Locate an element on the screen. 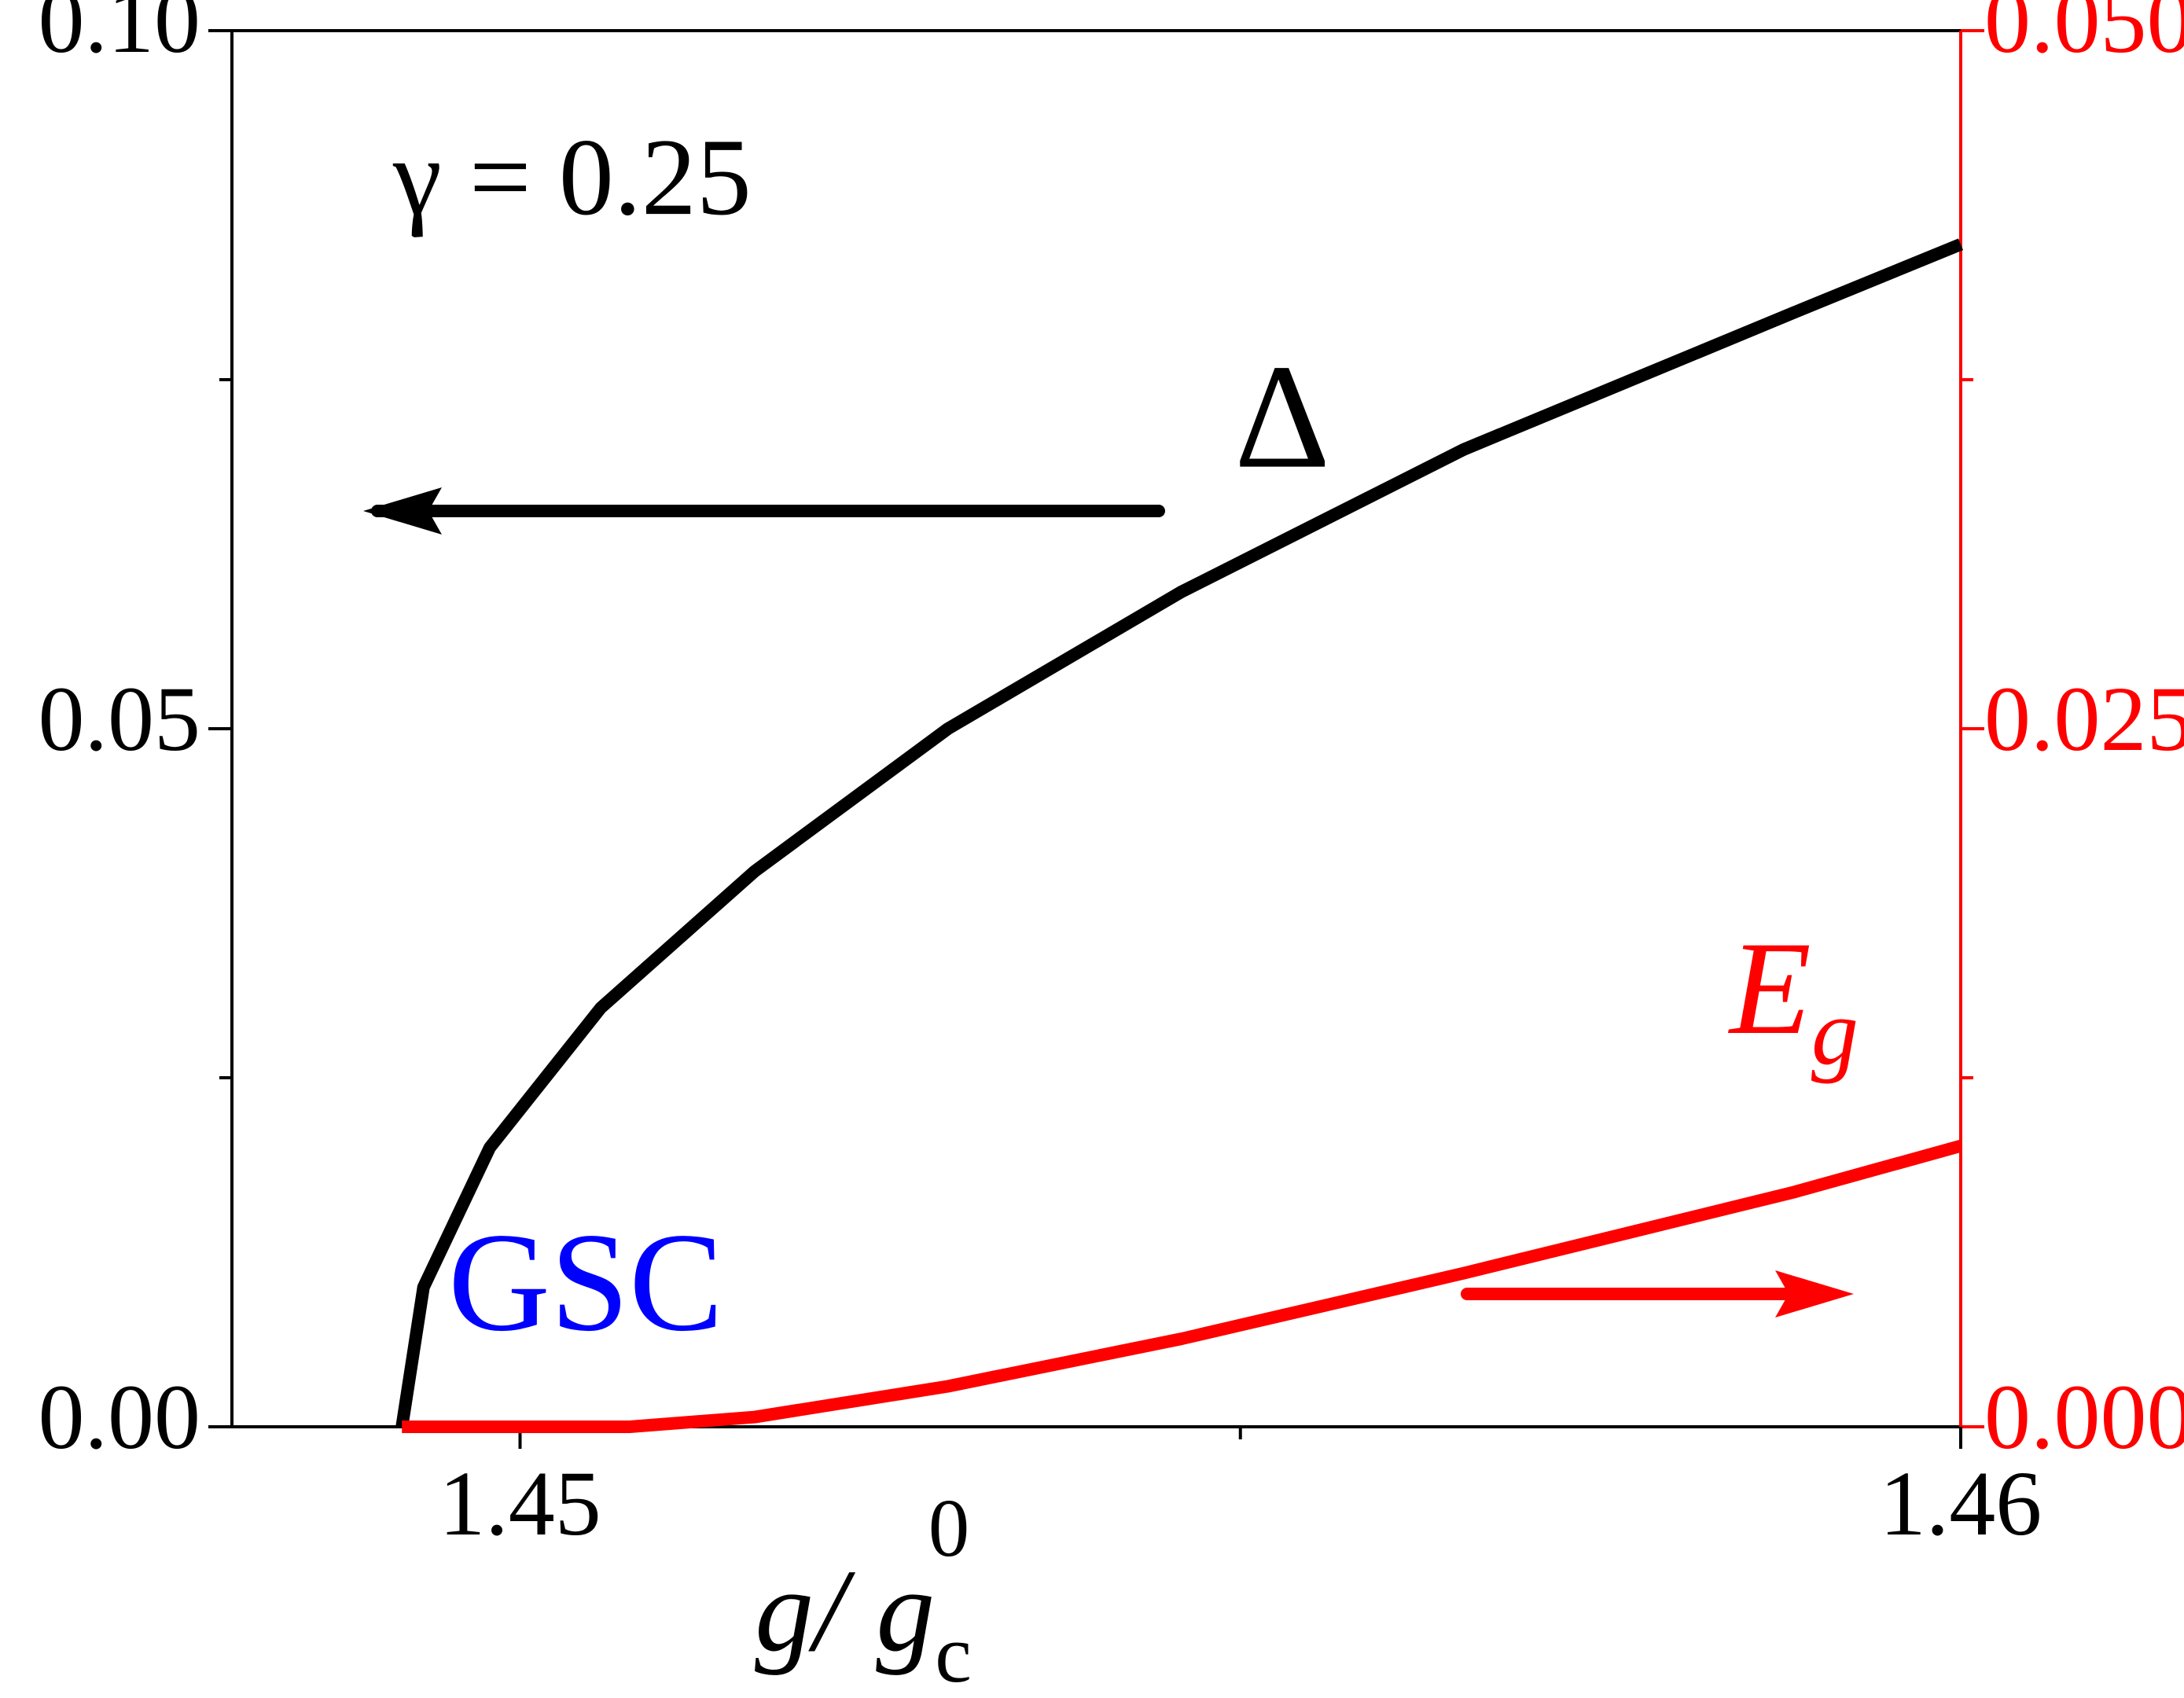  x-label-main: g/ g is located at coordinates (845, 1610).